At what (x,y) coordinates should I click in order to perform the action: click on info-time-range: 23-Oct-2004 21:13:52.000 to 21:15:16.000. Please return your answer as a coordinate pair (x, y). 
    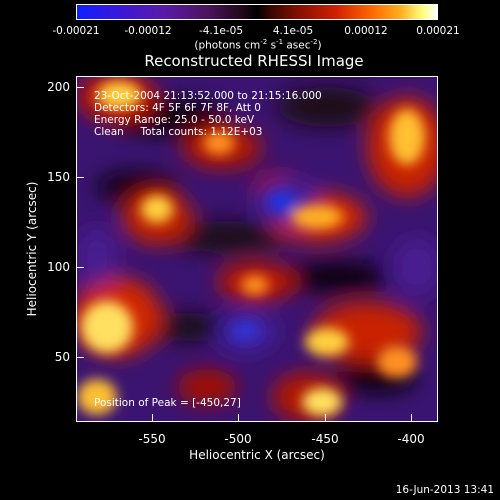
    Looking at the image, I should click on (208, 96).